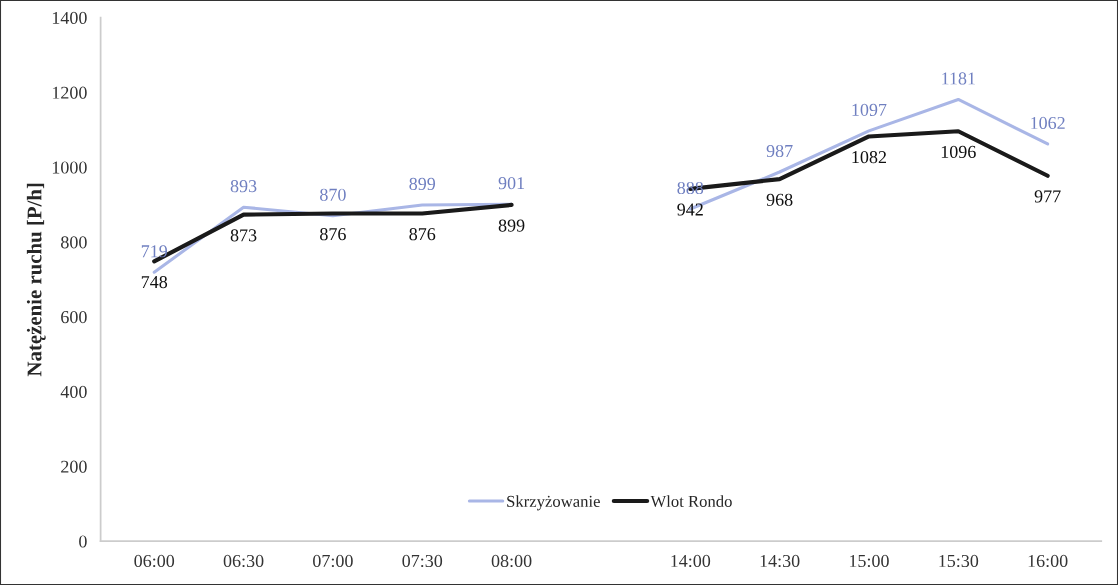  I want to click on x-tick-label: 15:30, so click(959, 561).